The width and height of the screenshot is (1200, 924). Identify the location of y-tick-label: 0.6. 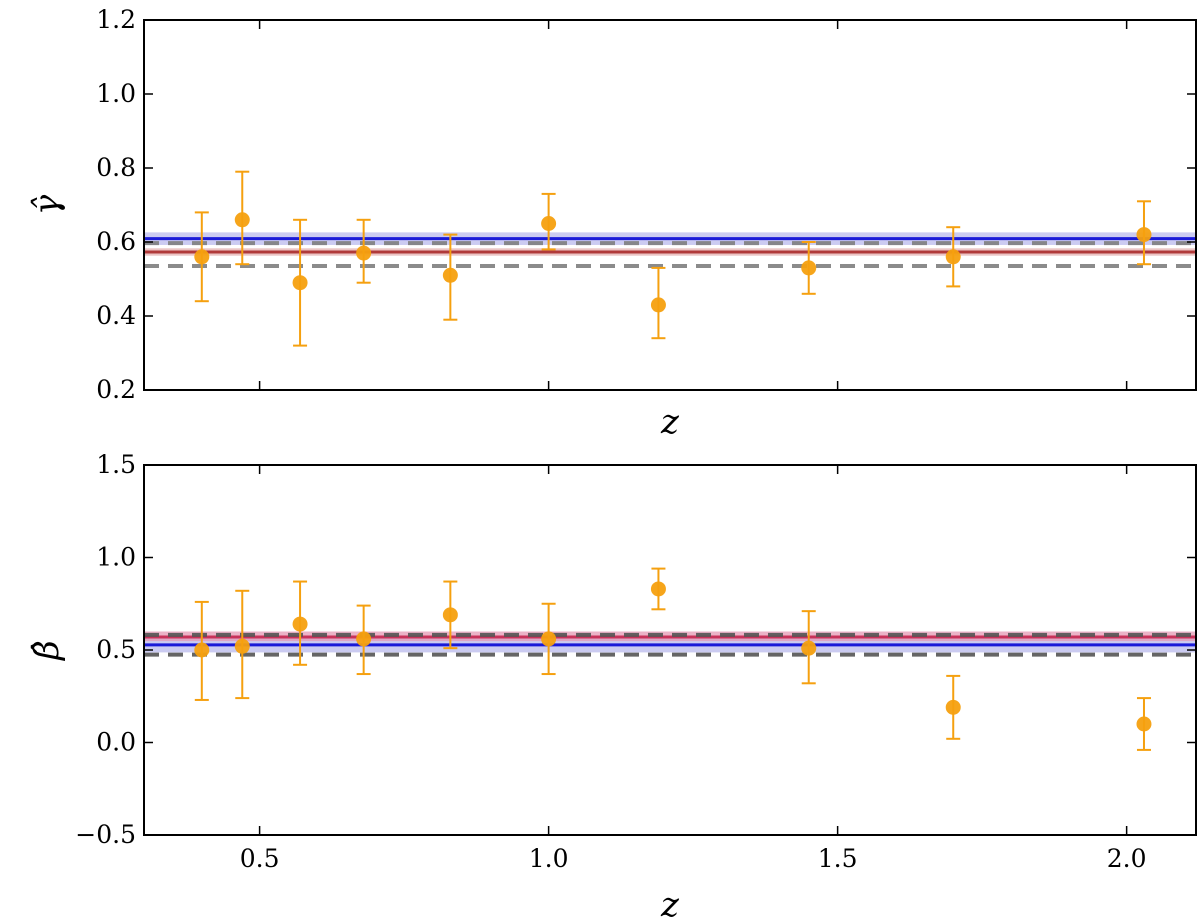
(116, 241).